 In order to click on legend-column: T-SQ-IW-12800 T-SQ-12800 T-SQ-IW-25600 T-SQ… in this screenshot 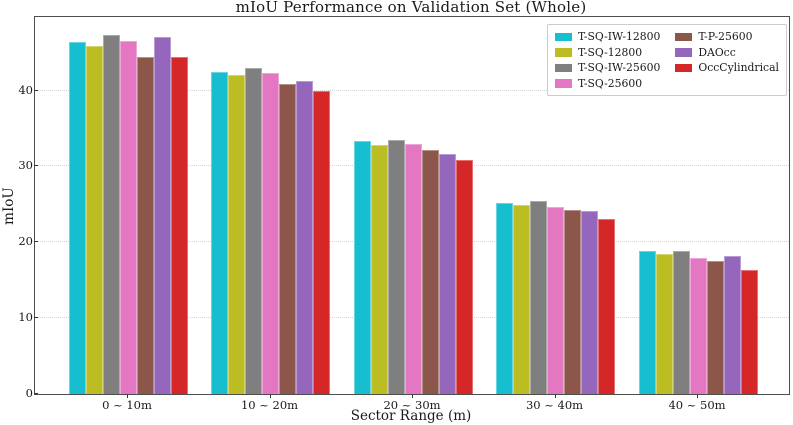, I will do `click(607, 60)`.